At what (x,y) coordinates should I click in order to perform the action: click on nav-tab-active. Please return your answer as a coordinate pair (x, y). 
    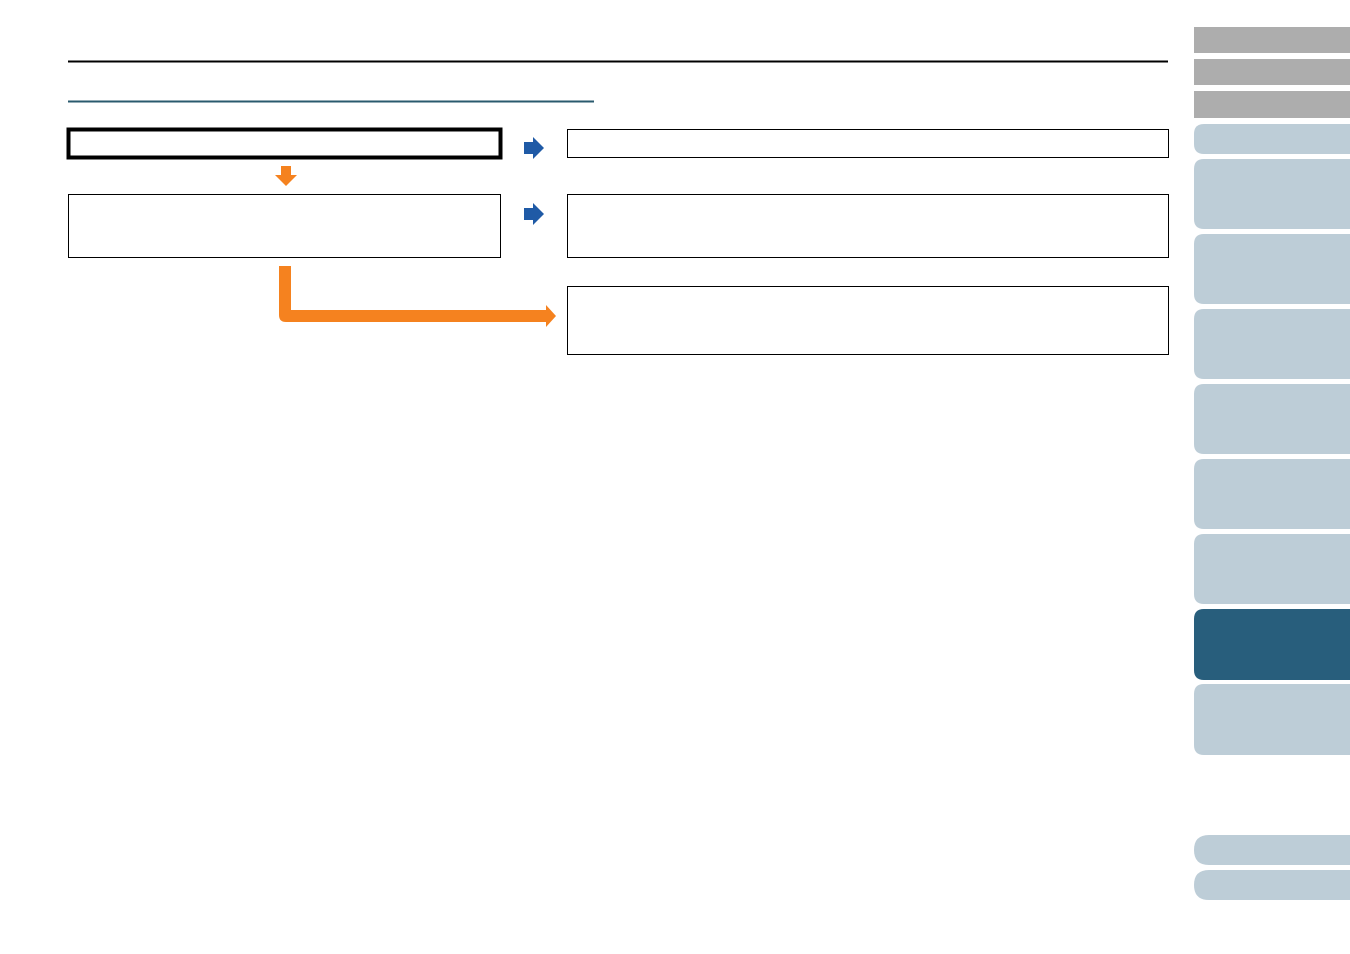
    Looking at the image, I should click on (1272, 644).